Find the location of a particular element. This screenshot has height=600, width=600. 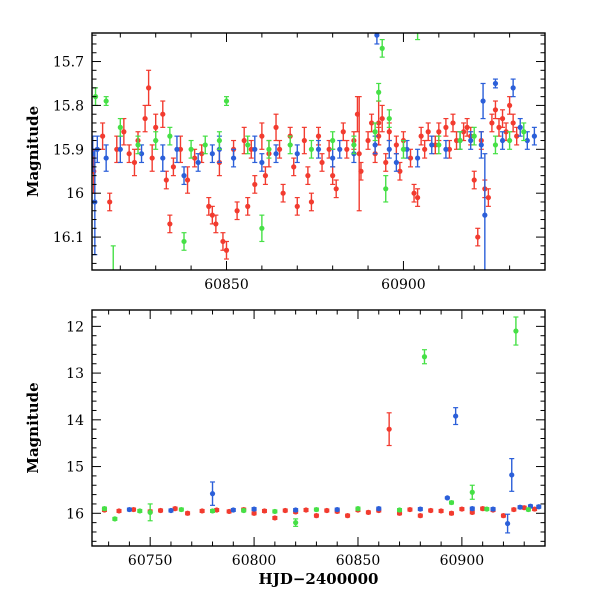

y-tick-label: 13 is located at coordinates (75, 374).